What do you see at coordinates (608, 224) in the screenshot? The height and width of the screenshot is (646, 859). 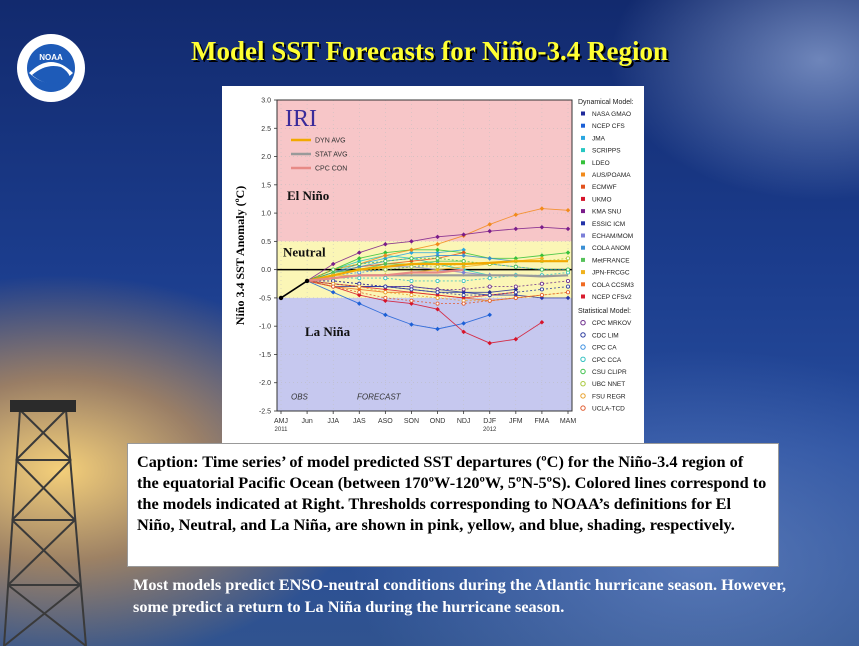 I see `legend-item-label: ESSIC ICM` at bounding box center [608, 224].